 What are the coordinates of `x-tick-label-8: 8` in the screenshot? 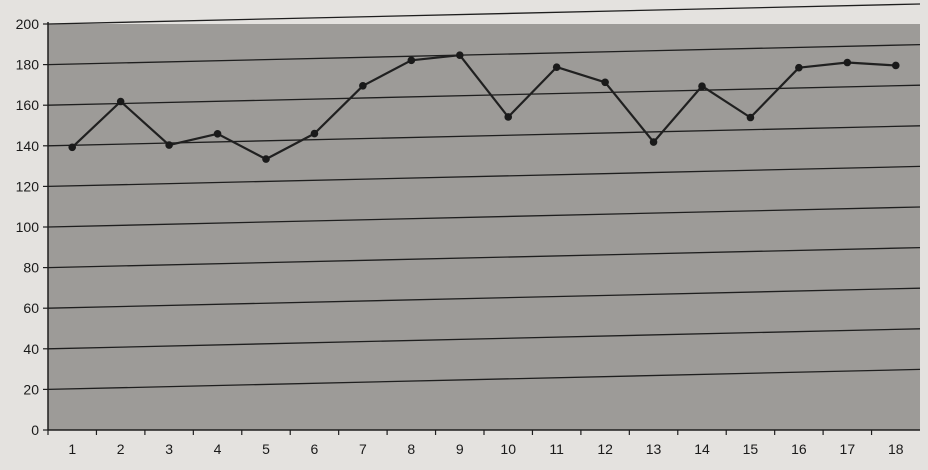 It's located at (411, 449).